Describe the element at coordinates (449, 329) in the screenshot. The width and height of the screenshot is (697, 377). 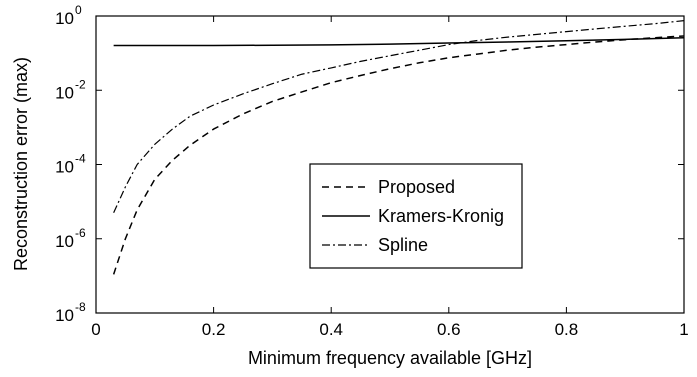
I see `x-tick-label: 0.6` at that location.